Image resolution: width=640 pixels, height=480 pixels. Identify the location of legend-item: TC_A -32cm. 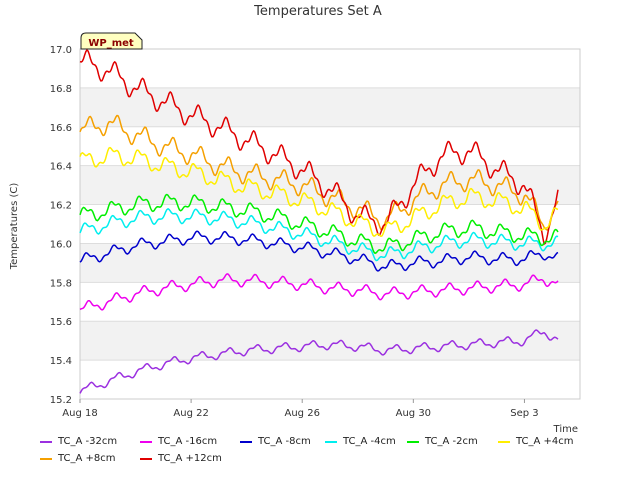
(78, 441).